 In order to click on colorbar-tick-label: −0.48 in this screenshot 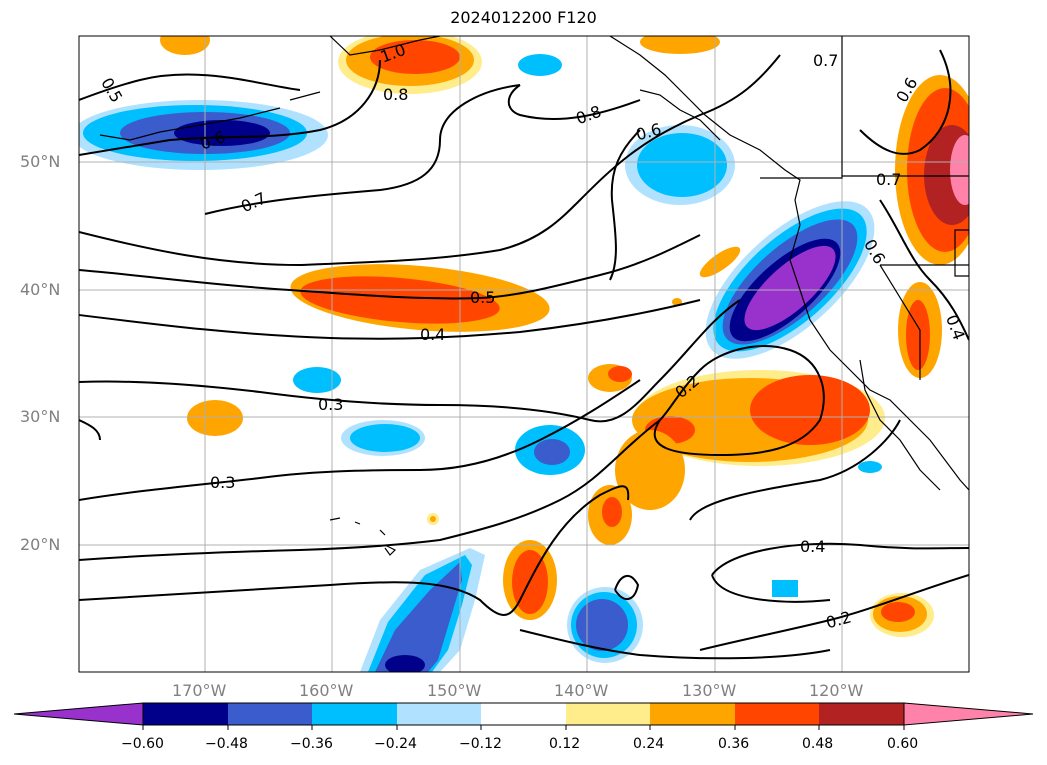, I will do `click(226, 744)`.